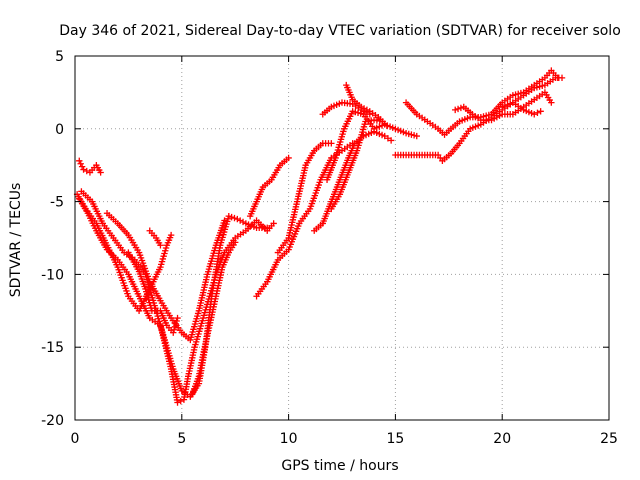 The width and height of the screenshot is (640, 480). What do you see at coordinates (502, 439) in the screenshot?
I see `x-tick-label: 20` at bounding box center [502, 439].